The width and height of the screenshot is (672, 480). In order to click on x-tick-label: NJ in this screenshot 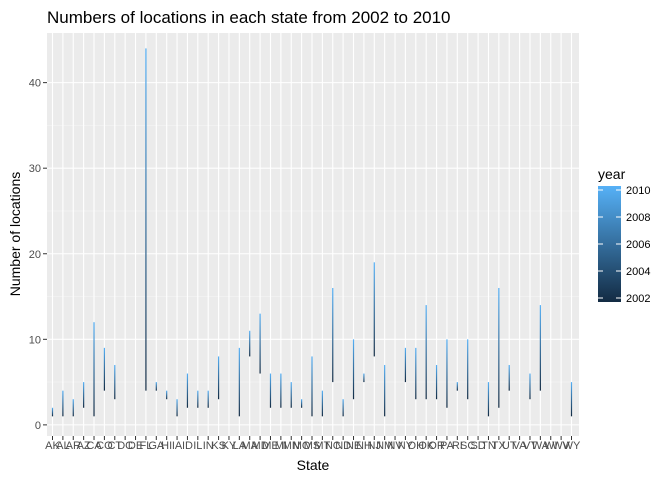, I will do `click(374, 446)`.